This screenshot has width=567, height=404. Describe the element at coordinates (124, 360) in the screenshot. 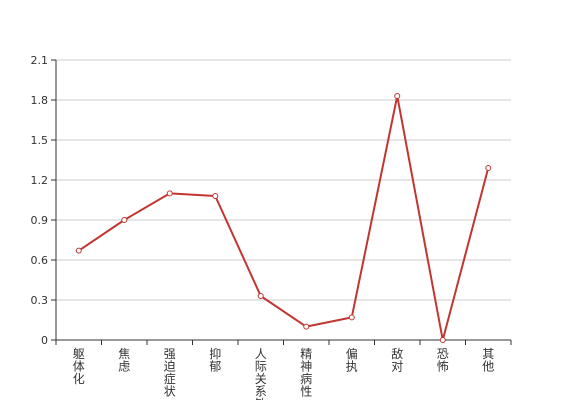

I see `x-tick-label: 焦虑` at that location.